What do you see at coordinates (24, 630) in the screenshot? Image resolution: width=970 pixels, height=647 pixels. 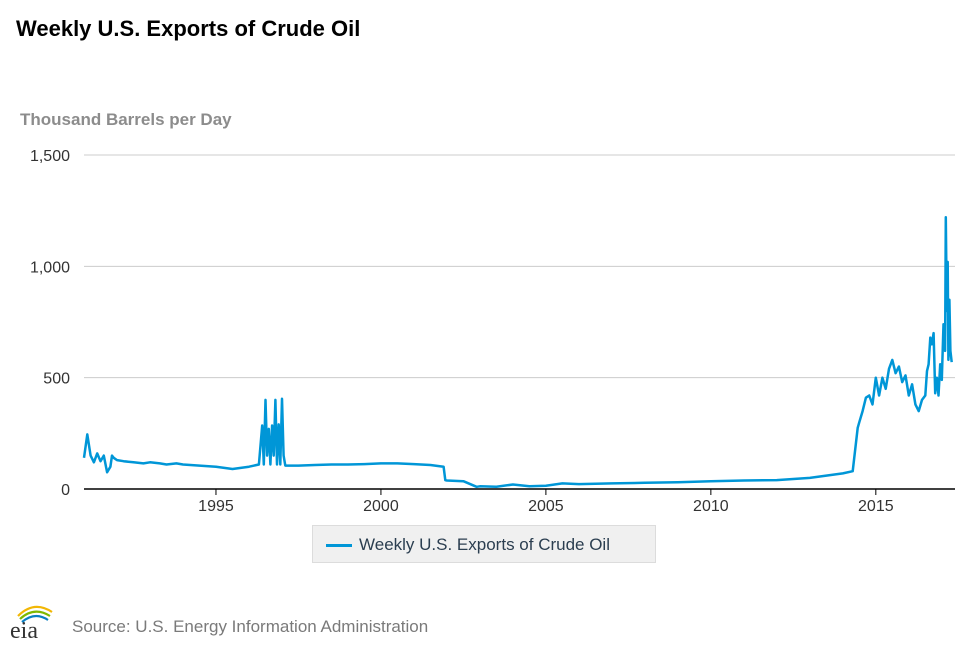 I see `logo-wordmark: eia` at bounding box center [24, 630].